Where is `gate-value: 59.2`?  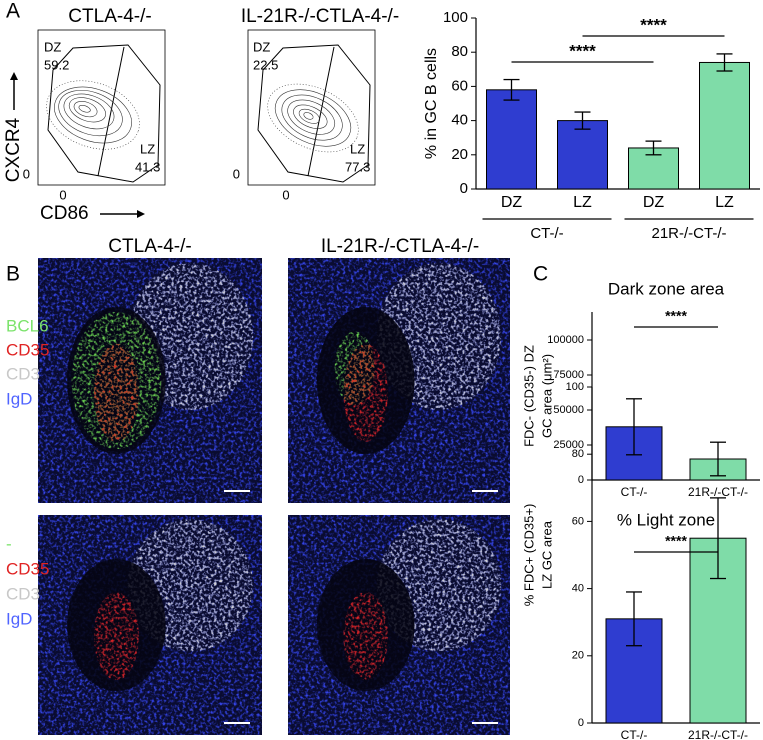 gate-value: 59.2 is located at coordinates (56, 64).